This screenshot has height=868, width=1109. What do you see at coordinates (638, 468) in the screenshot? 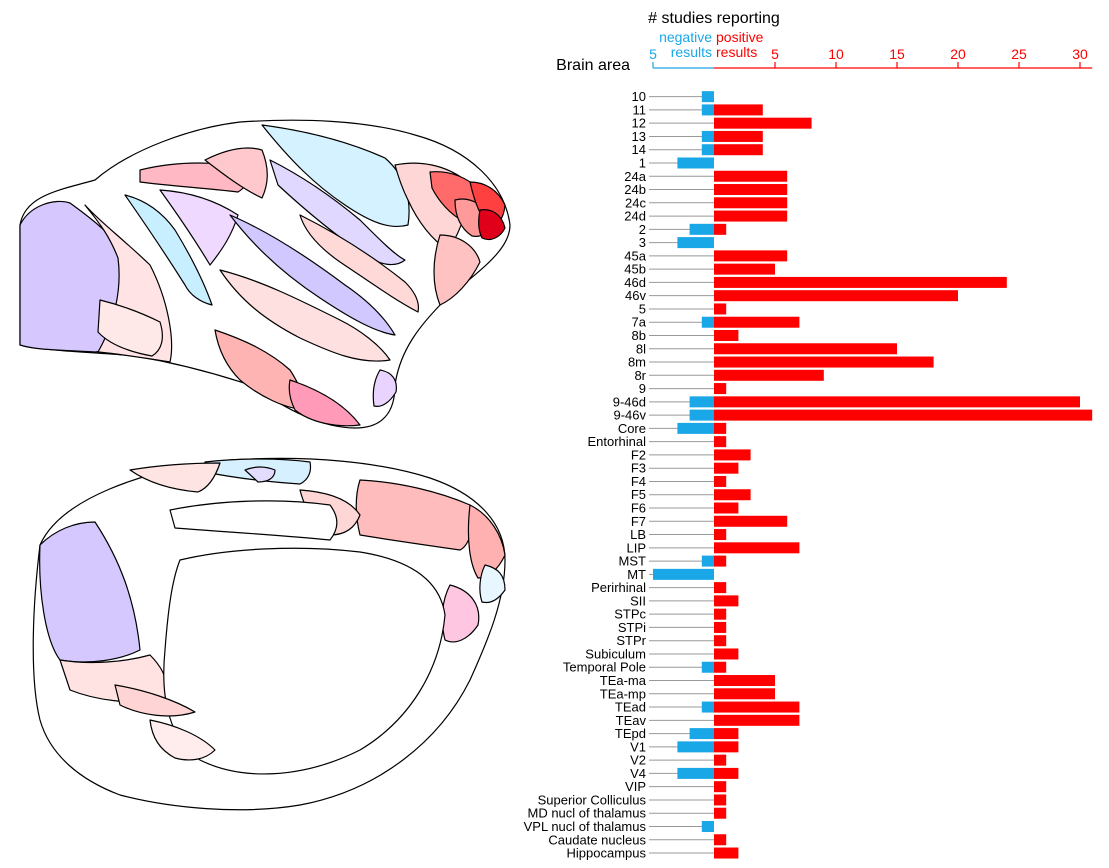
I see `category-label: F3` at bounding box center [638, 468].